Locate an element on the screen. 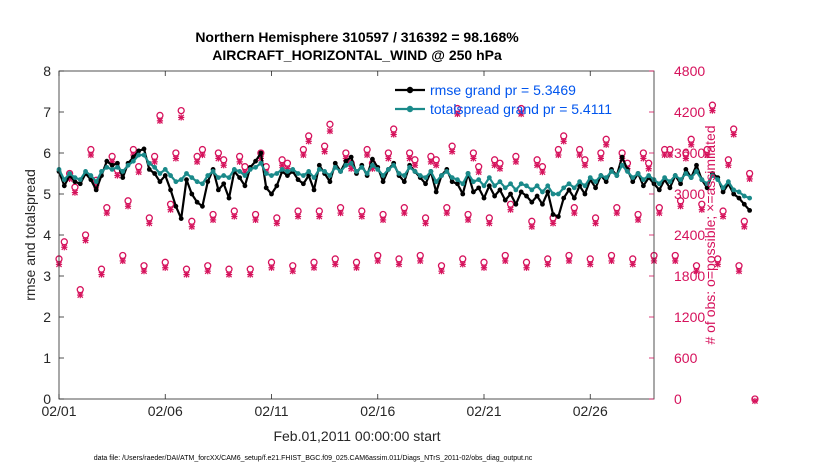  y-left-tick-label: 5 is located at coordinates (47, 194).